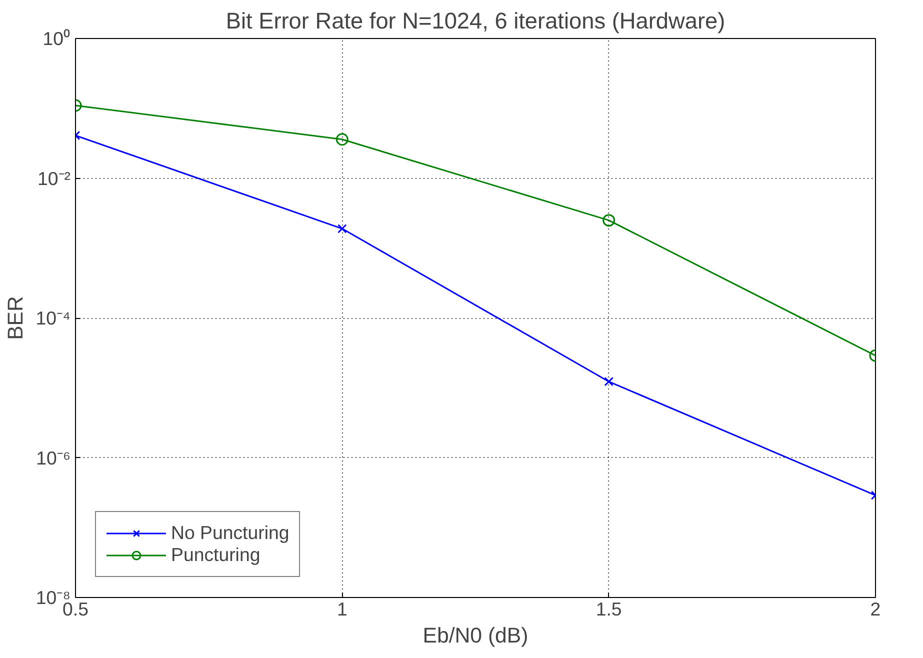  I want to click on legend-label: No Puncturing, so click(230, 533).